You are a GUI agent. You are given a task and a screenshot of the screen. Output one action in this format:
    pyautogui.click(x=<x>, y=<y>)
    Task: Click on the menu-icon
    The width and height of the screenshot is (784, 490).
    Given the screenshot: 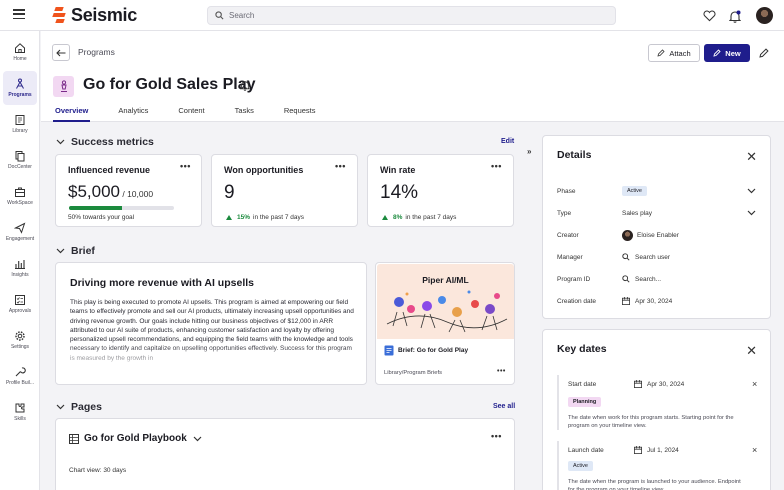 What is the action you would take?
    pyautogui.click(x=19, y=14)
    